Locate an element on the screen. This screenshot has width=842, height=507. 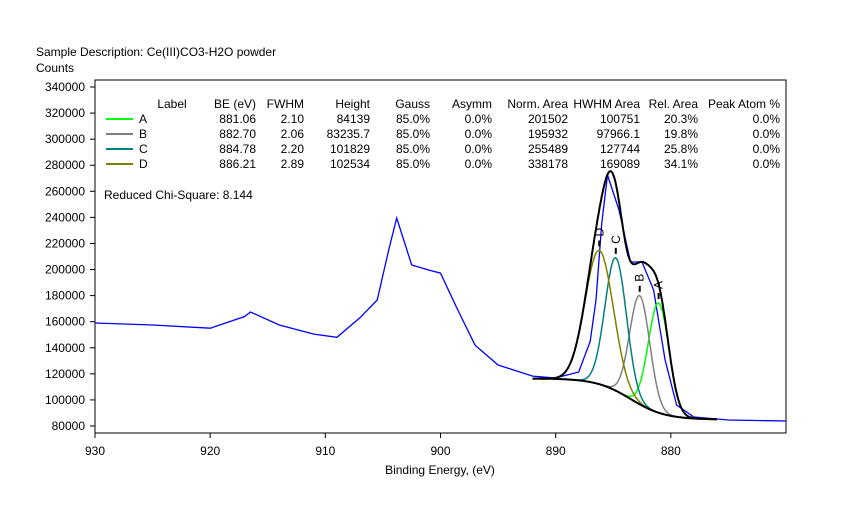
x-tick-label: 900 is located at coordinates (440, 451).